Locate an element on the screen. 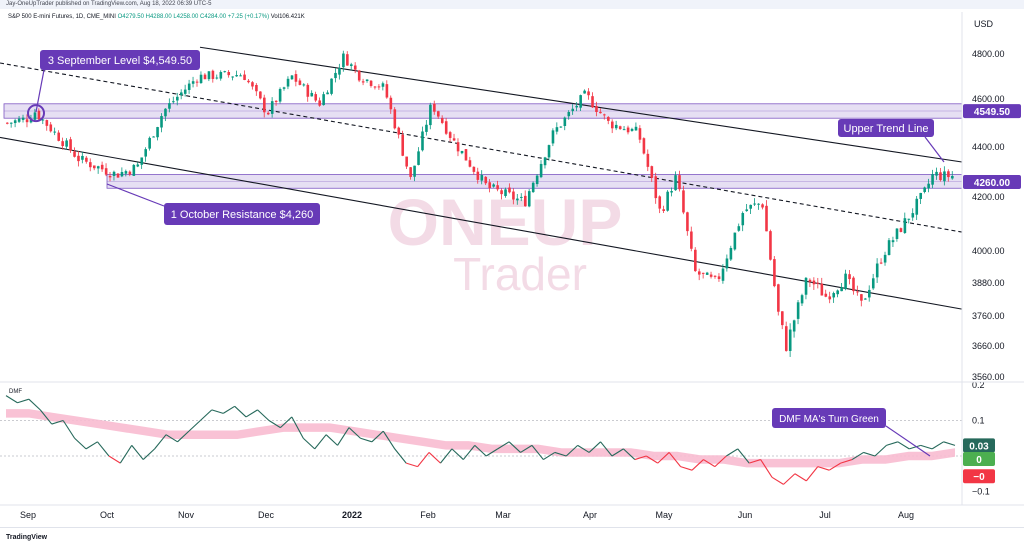 Image resolution: width=1024 pixels, height=548 pixels. dmf-tick-label: 0.2 is located at coordinates (978, 385).